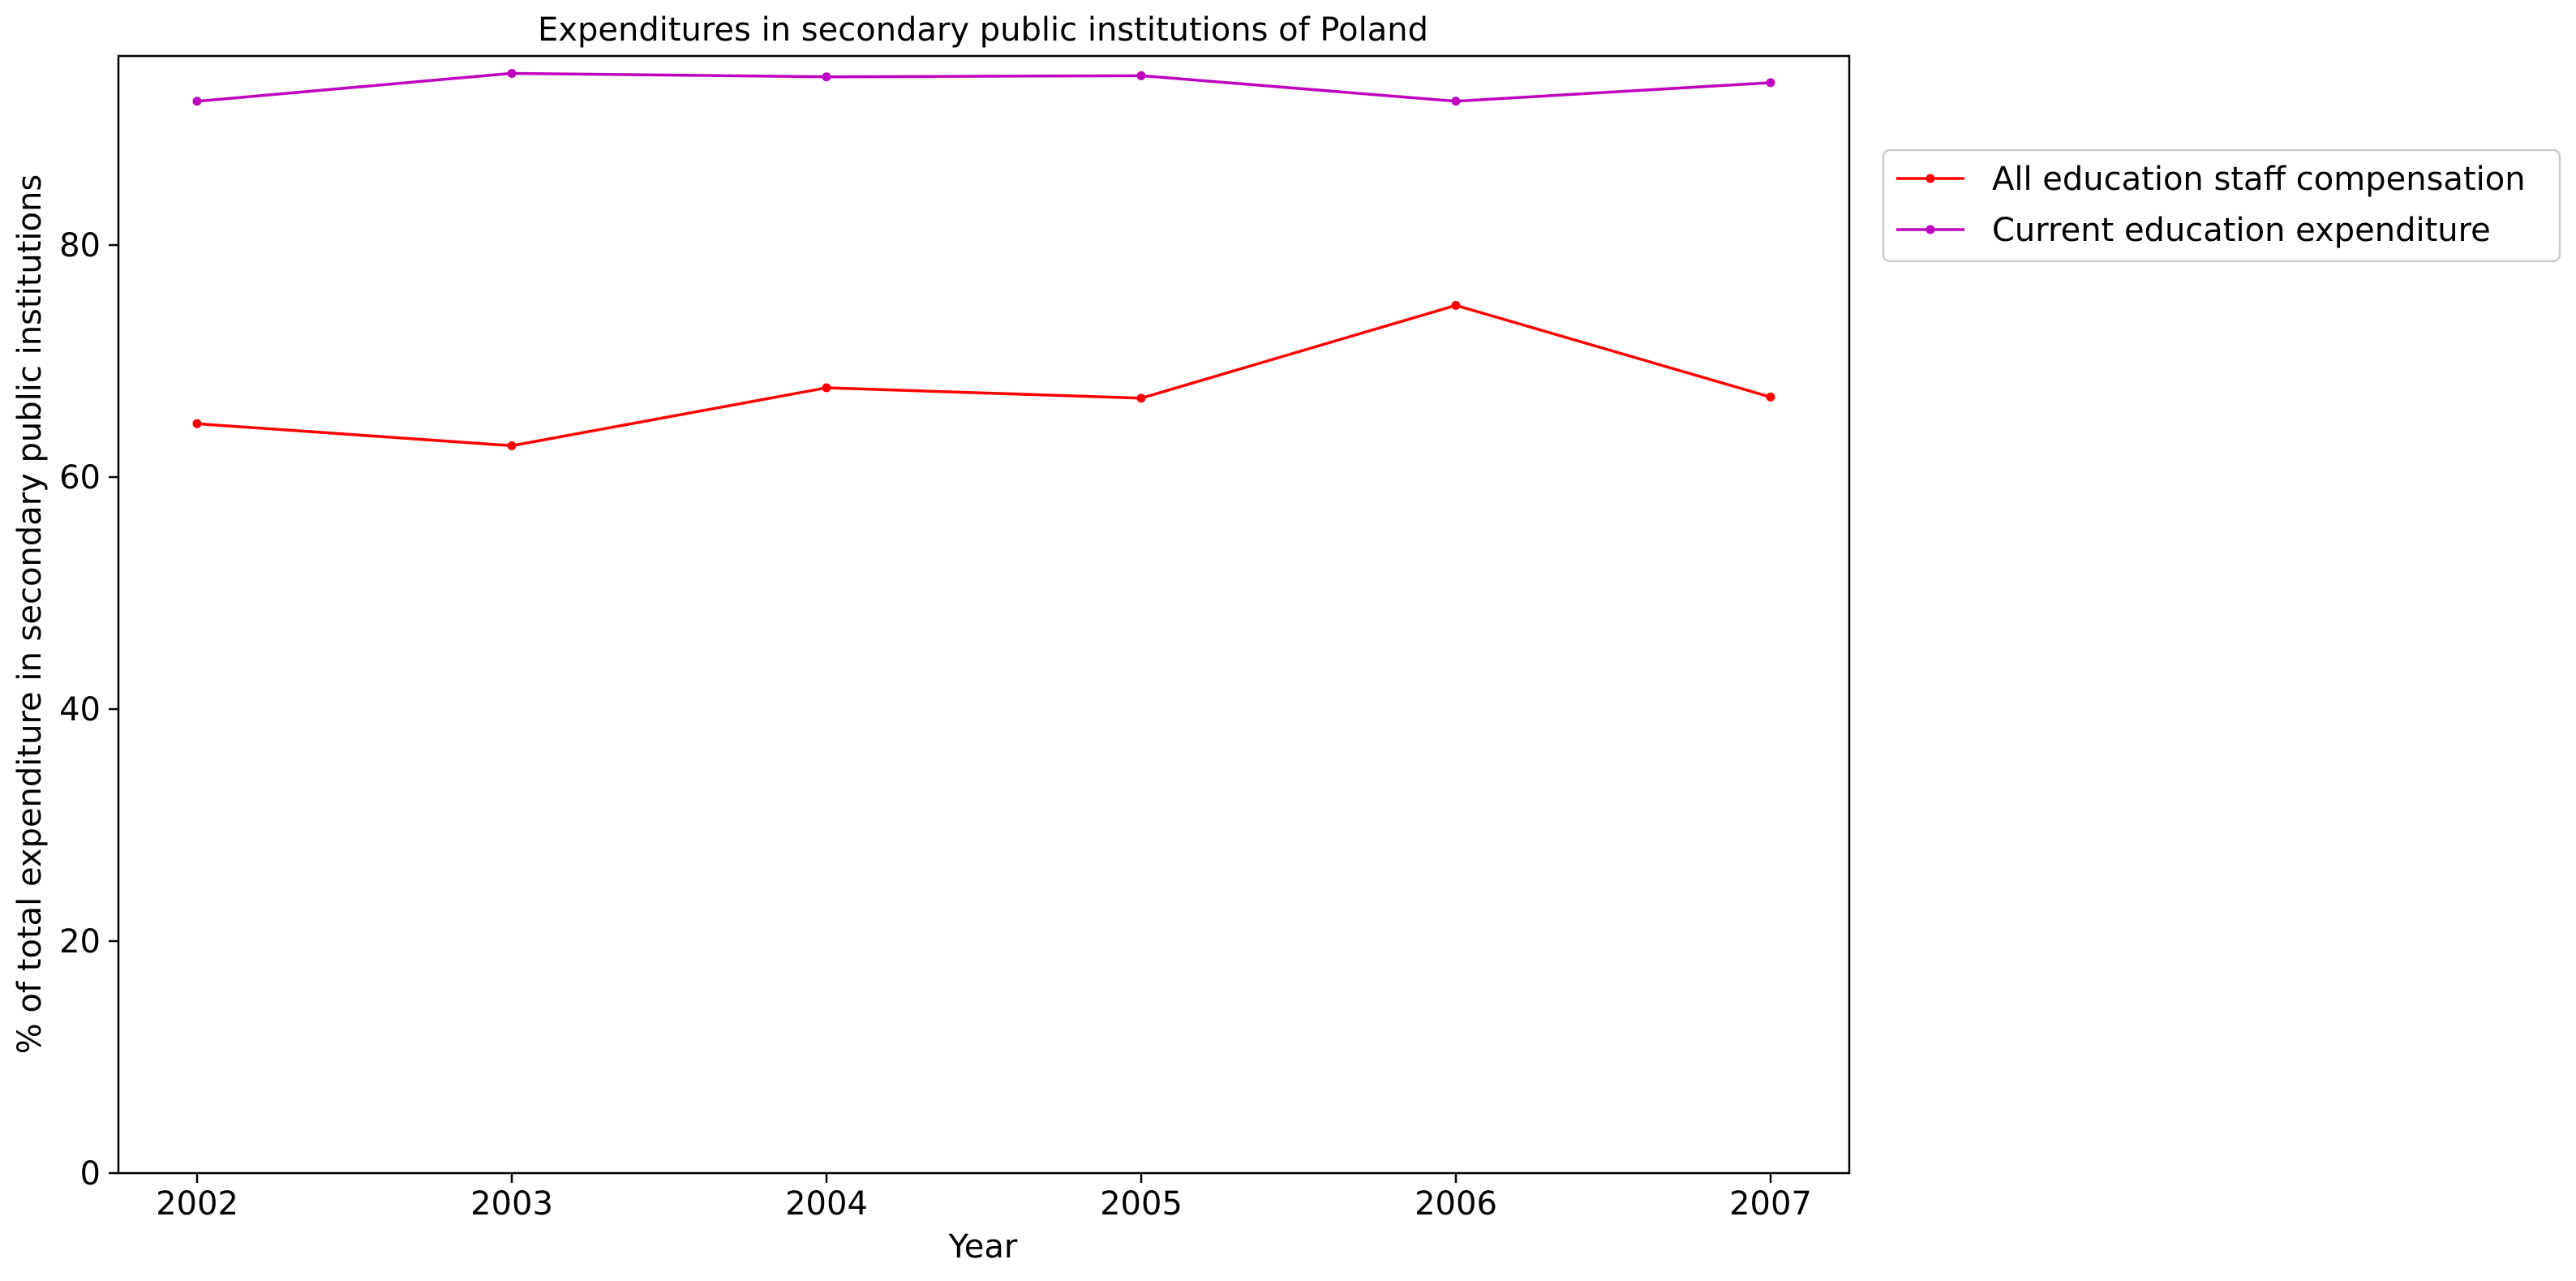 The image size is (2576, 1281). Describe the element at coordinates (1930, 229) in the screenshot. I see `legend-series-2-marker` at that location.